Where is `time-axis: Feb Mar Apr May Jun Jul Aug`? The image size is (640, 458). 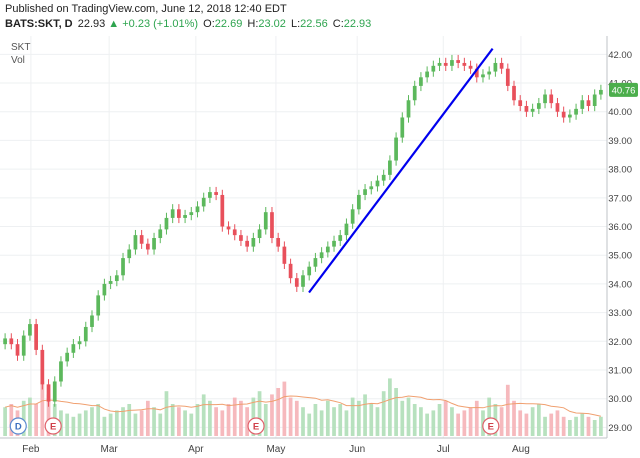
time-axis: Feb Mar Apr May Jun Jul Aug is located at coordinates (276, 449).